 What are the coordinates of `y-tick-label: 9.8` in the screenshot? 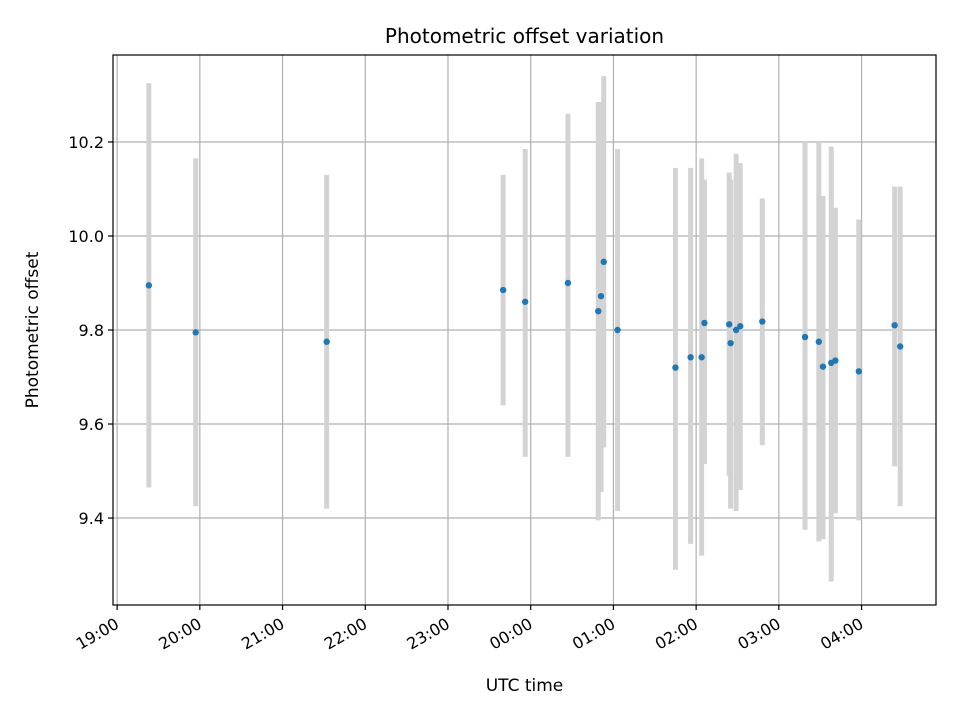 It's located at (91, 330).